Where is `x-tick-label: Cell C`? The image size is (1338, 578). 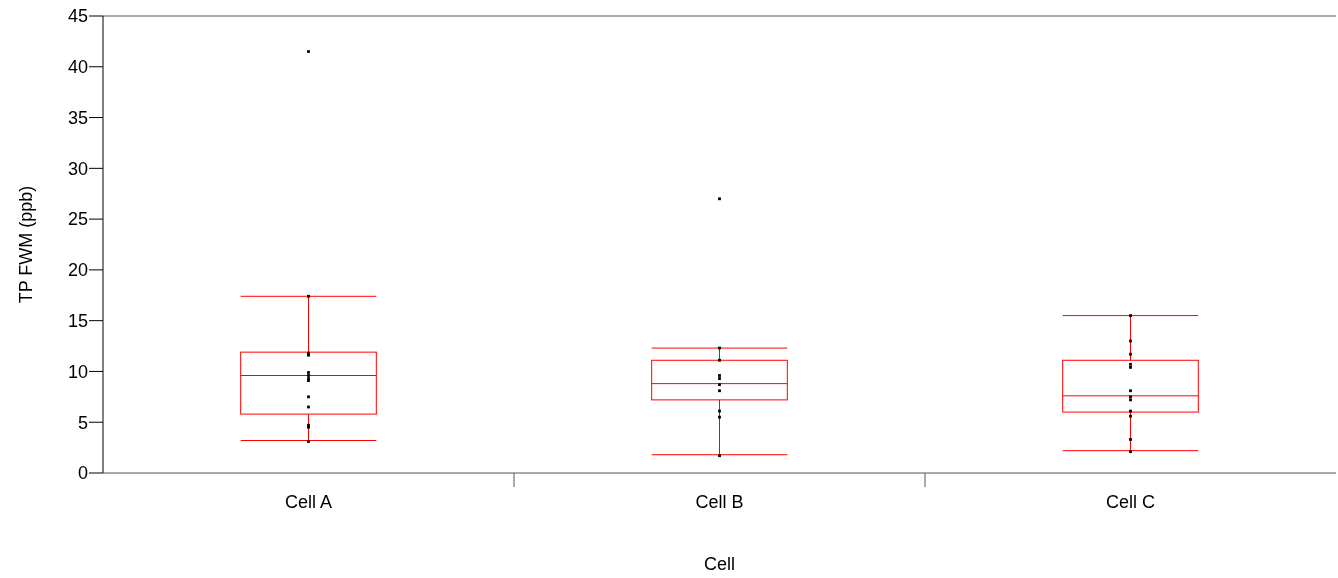 x-tick-label: Cell C is located at coordinates (1130, 502).